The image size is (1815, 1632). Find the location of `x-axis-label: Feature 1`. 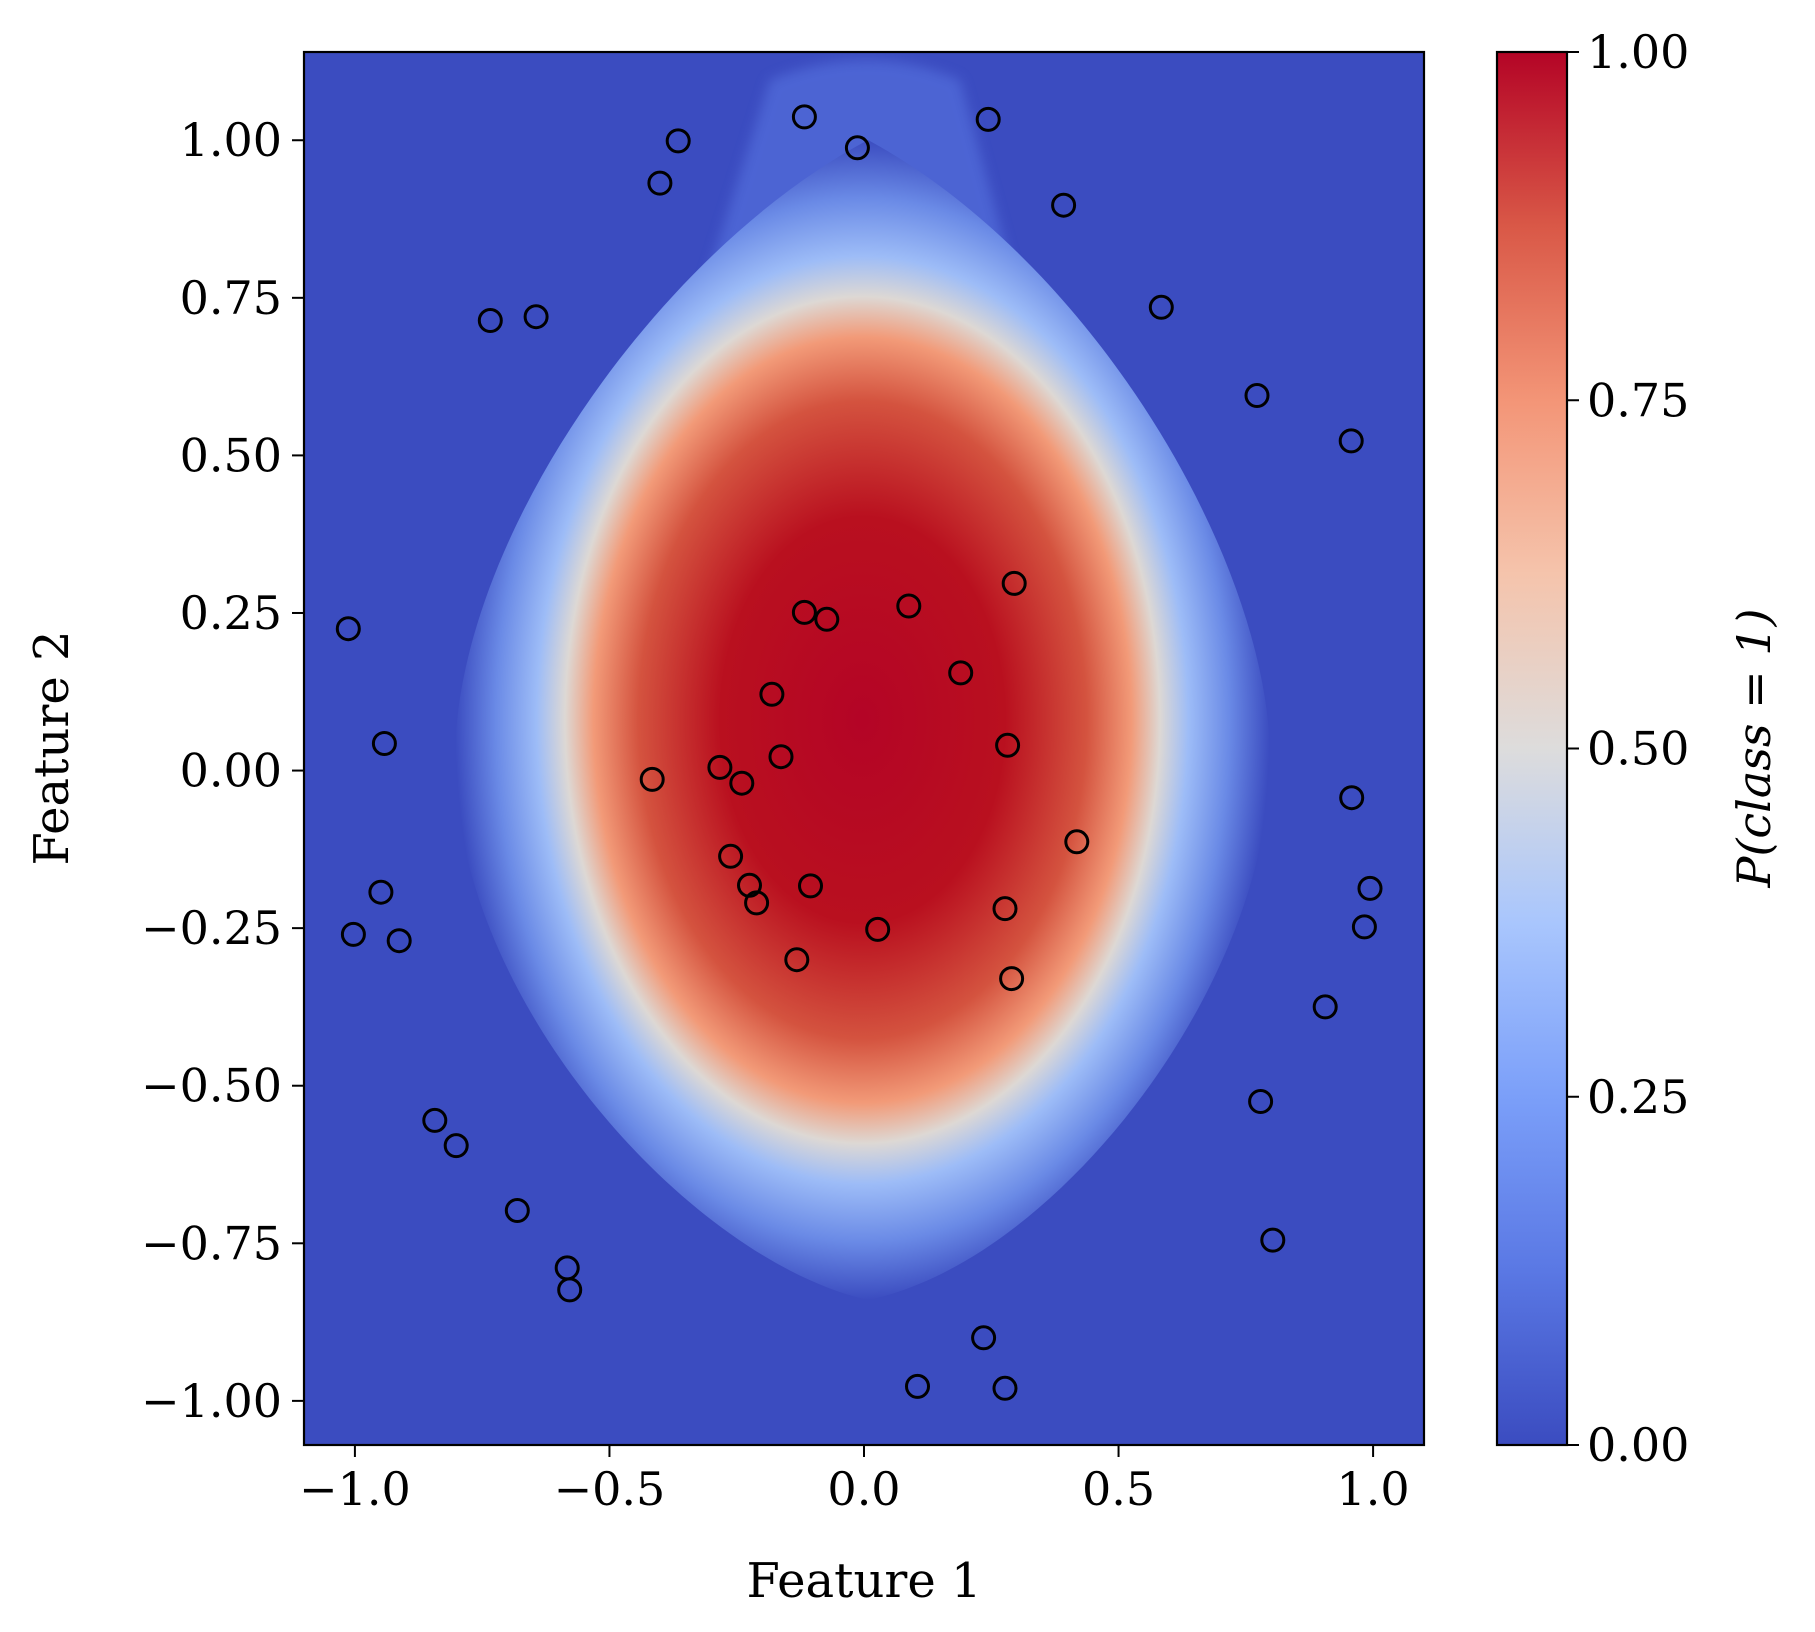

x-axis-label: Feature 1 is located at coordinates (863, 1581).